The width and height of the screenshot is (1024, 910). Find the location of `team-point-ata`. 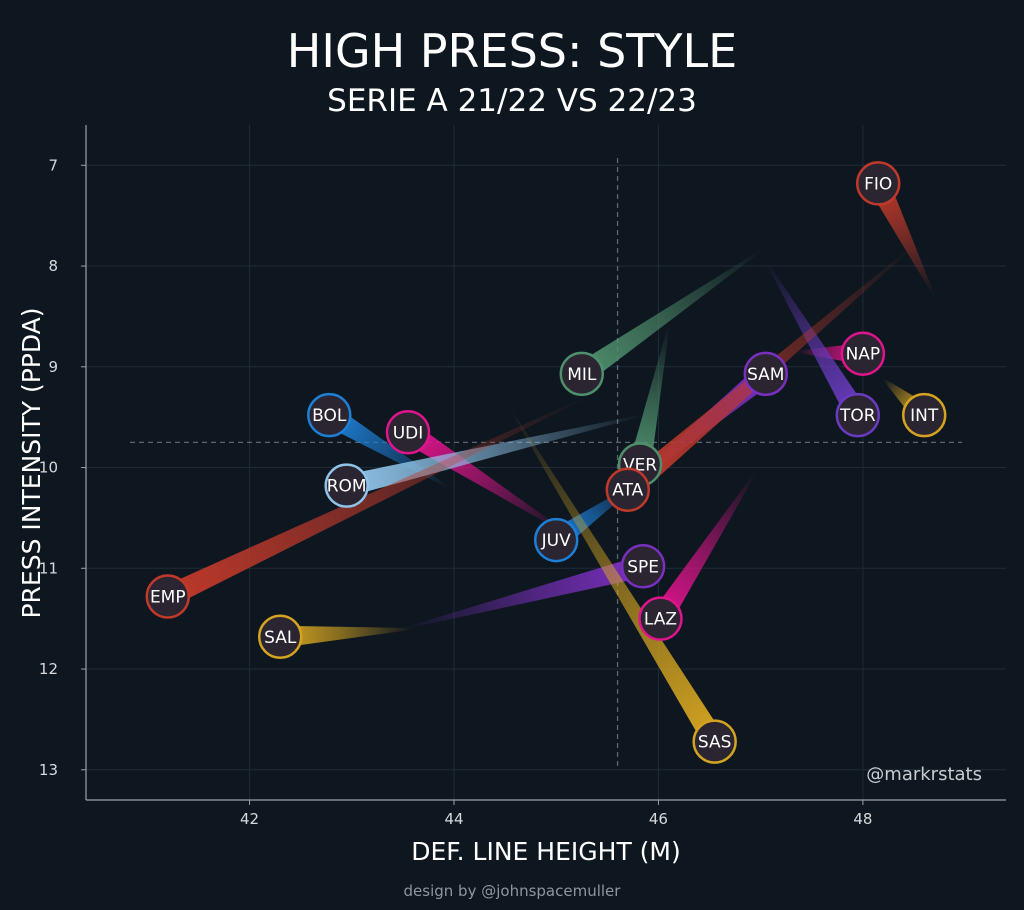

team-point-ata is located at coordinates (628, 489).